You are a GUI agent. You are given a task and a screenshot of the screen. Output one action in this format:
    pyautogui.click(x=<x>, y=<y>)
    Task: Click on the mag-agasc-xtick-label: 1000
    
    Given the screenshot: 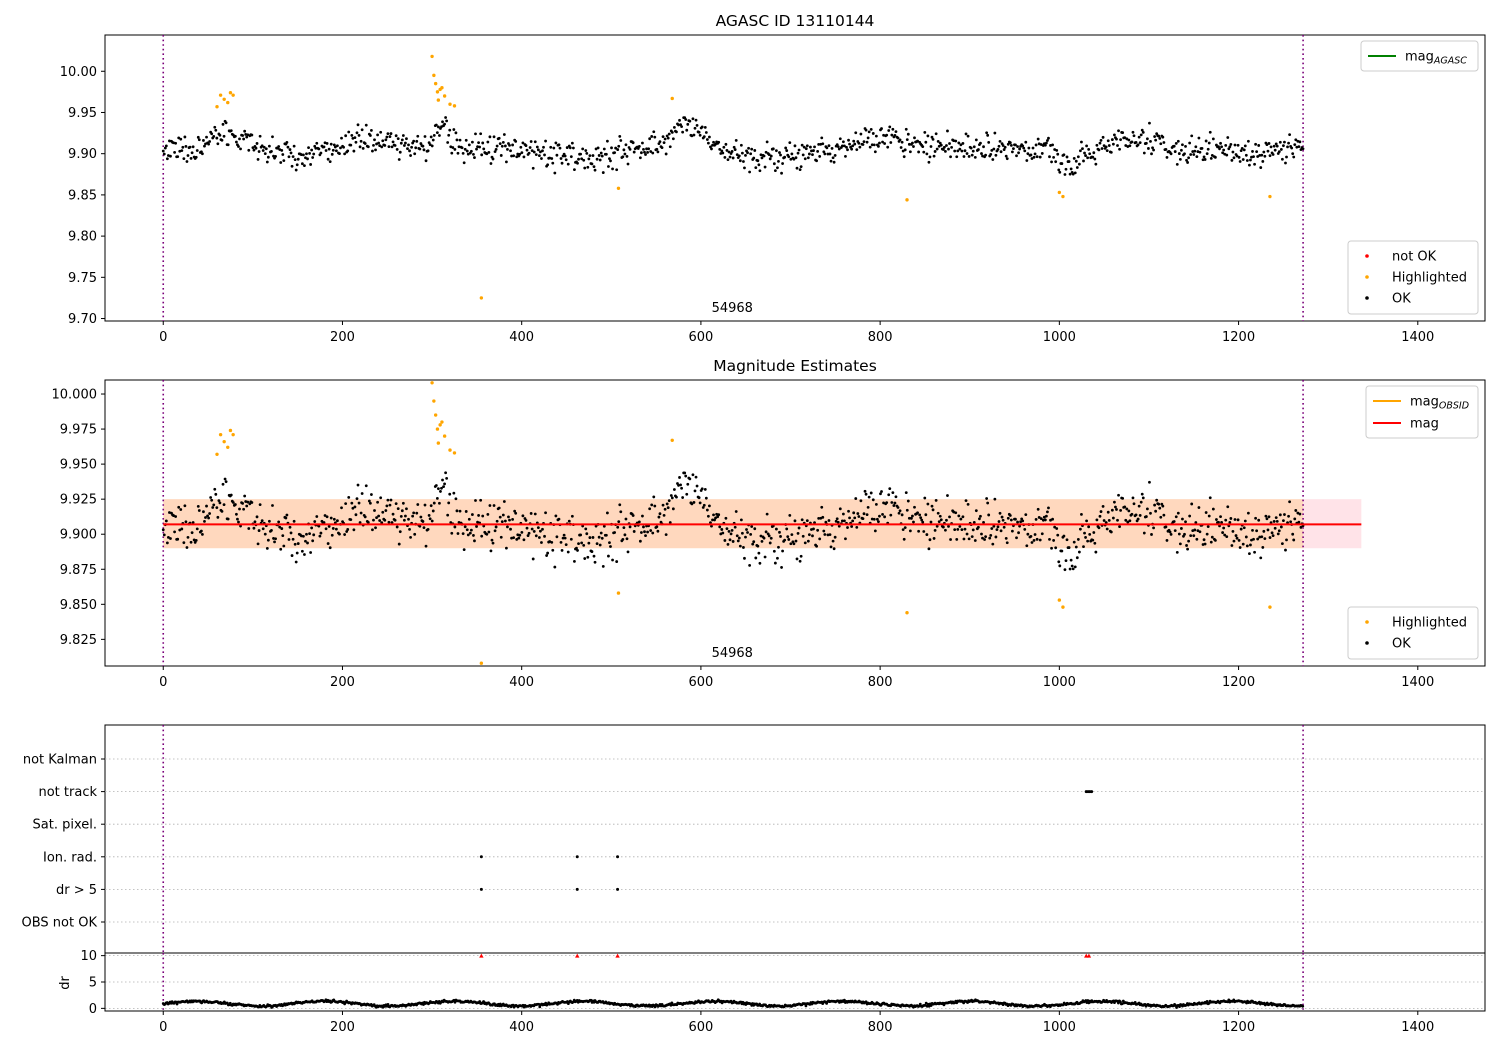 What is the action you would take?
    pyautogui.click(x=1059, y=337)
    